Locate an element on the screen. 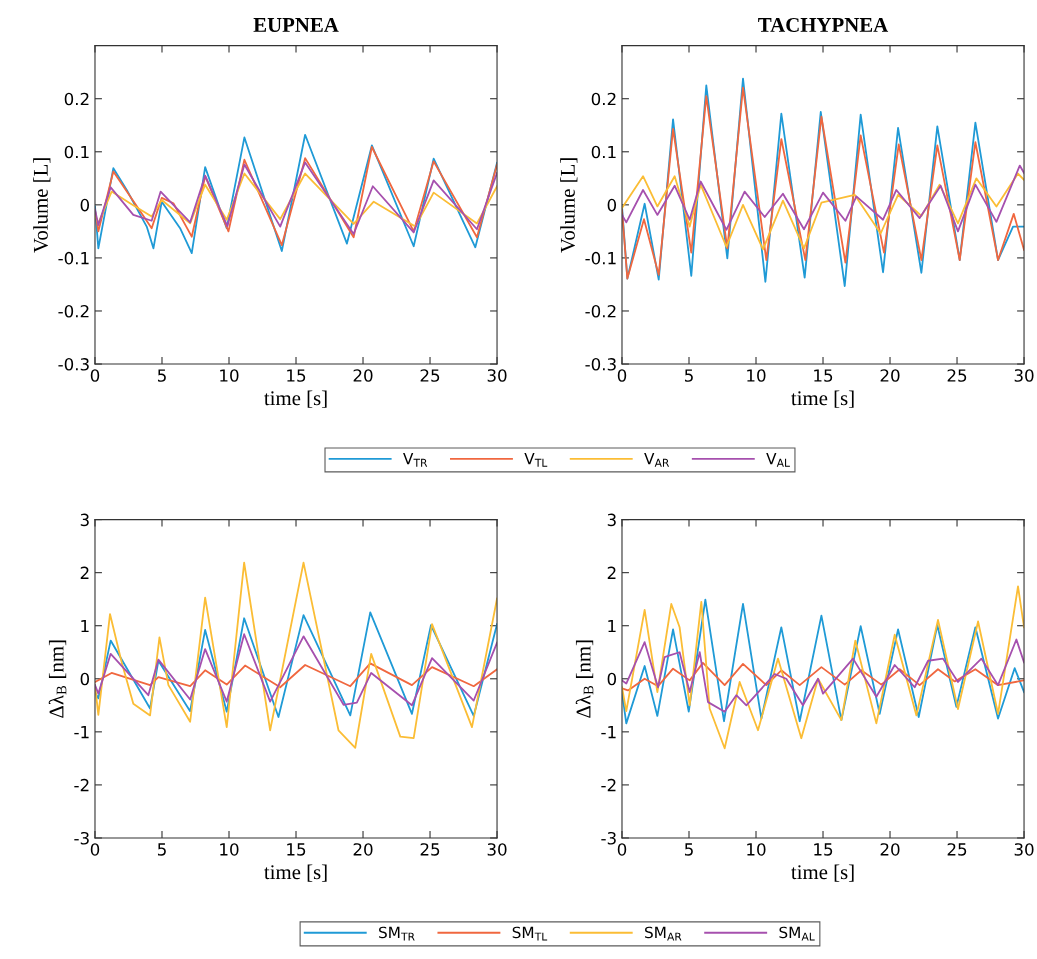 This screenshot has width=1037, height=959. chart-title: EUPNEA is located at coordinates (296, 25).